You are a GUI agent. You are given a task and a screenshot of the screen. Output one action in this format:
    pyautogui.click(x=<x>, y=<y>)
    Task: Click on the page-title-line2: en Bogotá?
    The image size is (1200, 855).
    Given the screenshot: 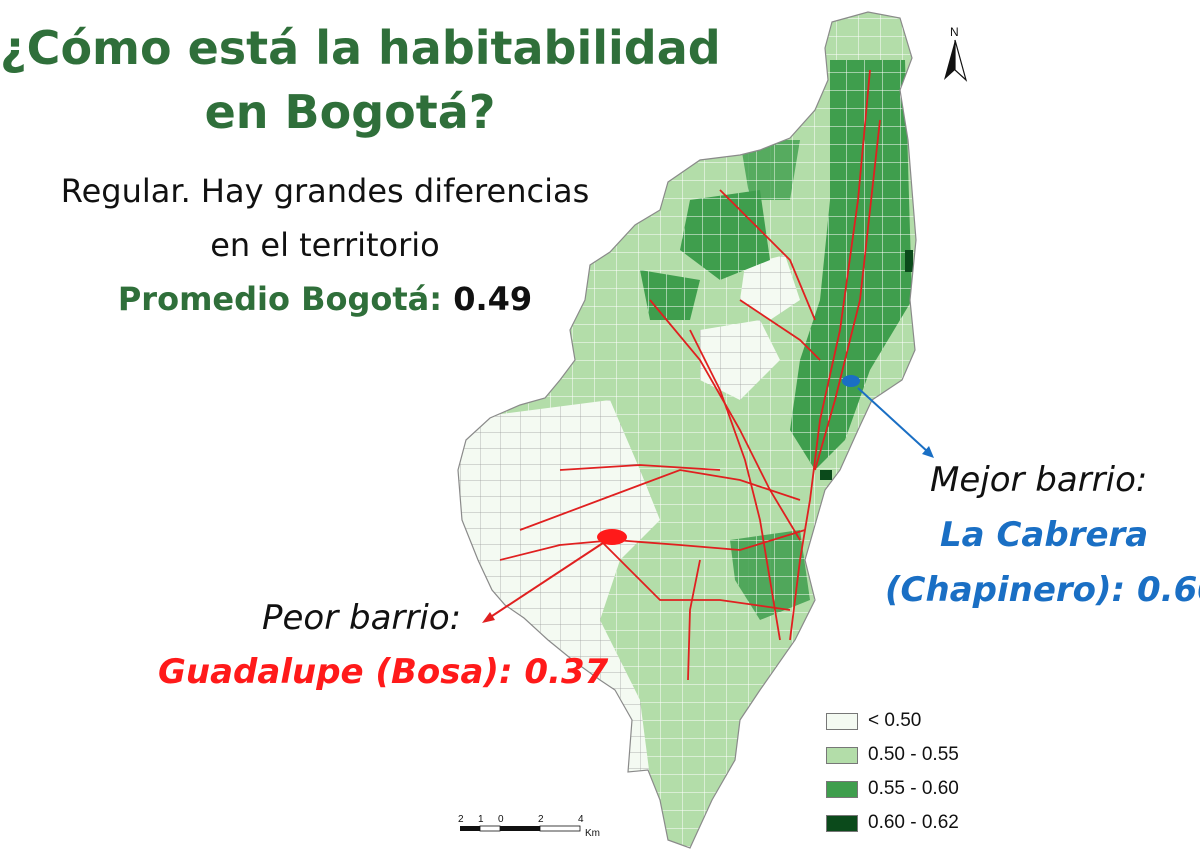 What is the action you would take?
    pyautogui.click(x=350, y=112)
    